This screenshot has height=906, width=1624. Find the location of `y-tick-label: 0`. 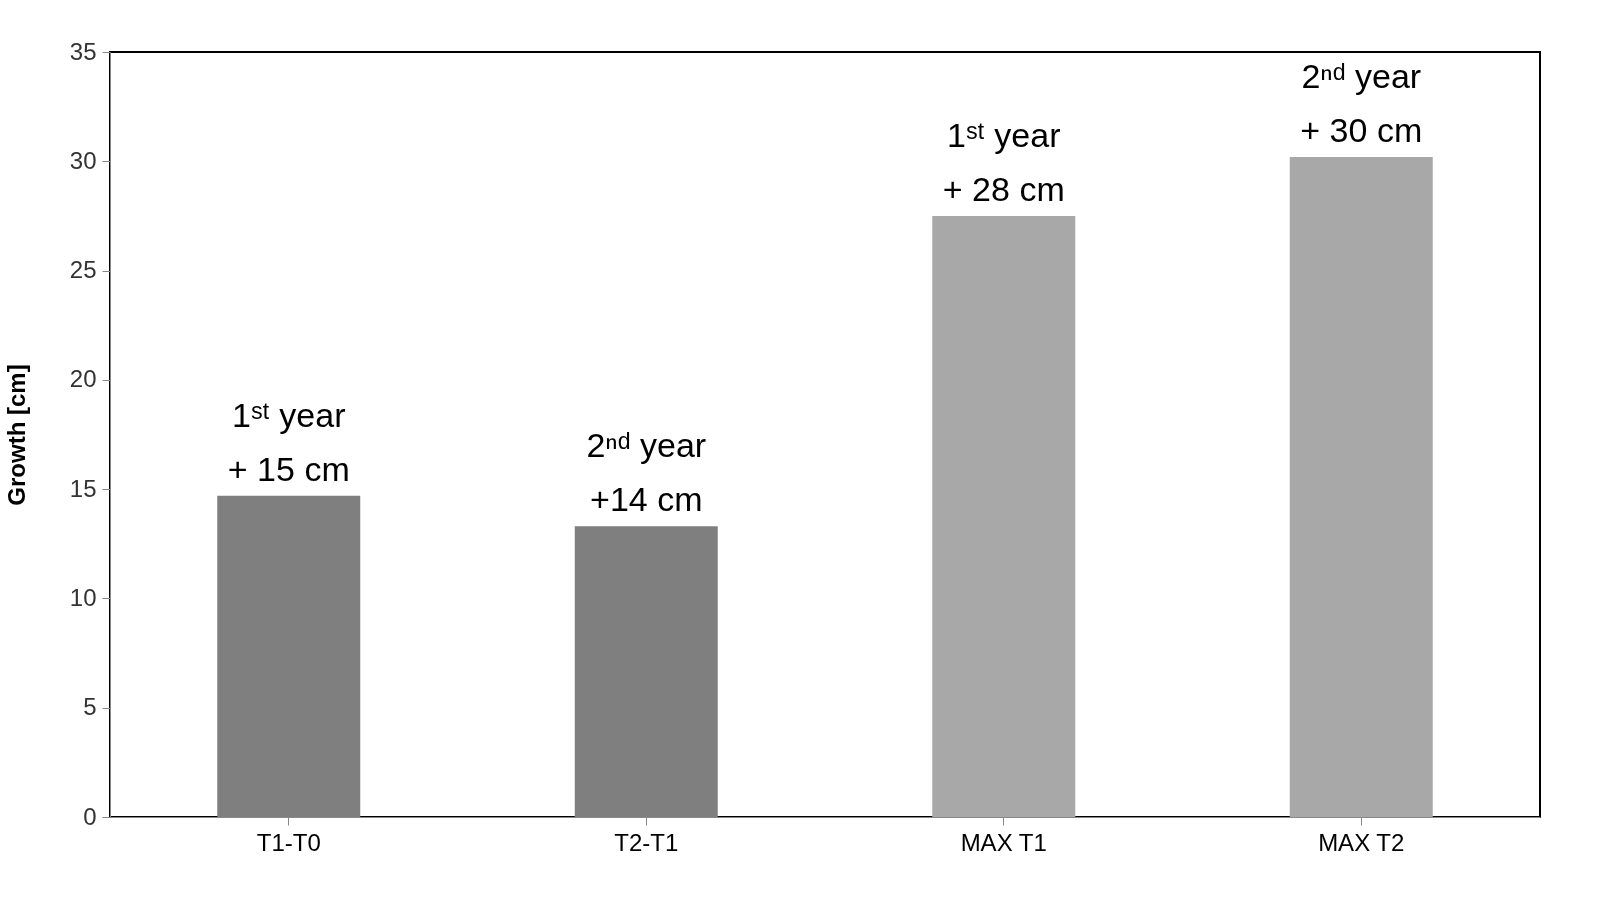

y-tick-label: 0 is located at coordinates (90, 816).